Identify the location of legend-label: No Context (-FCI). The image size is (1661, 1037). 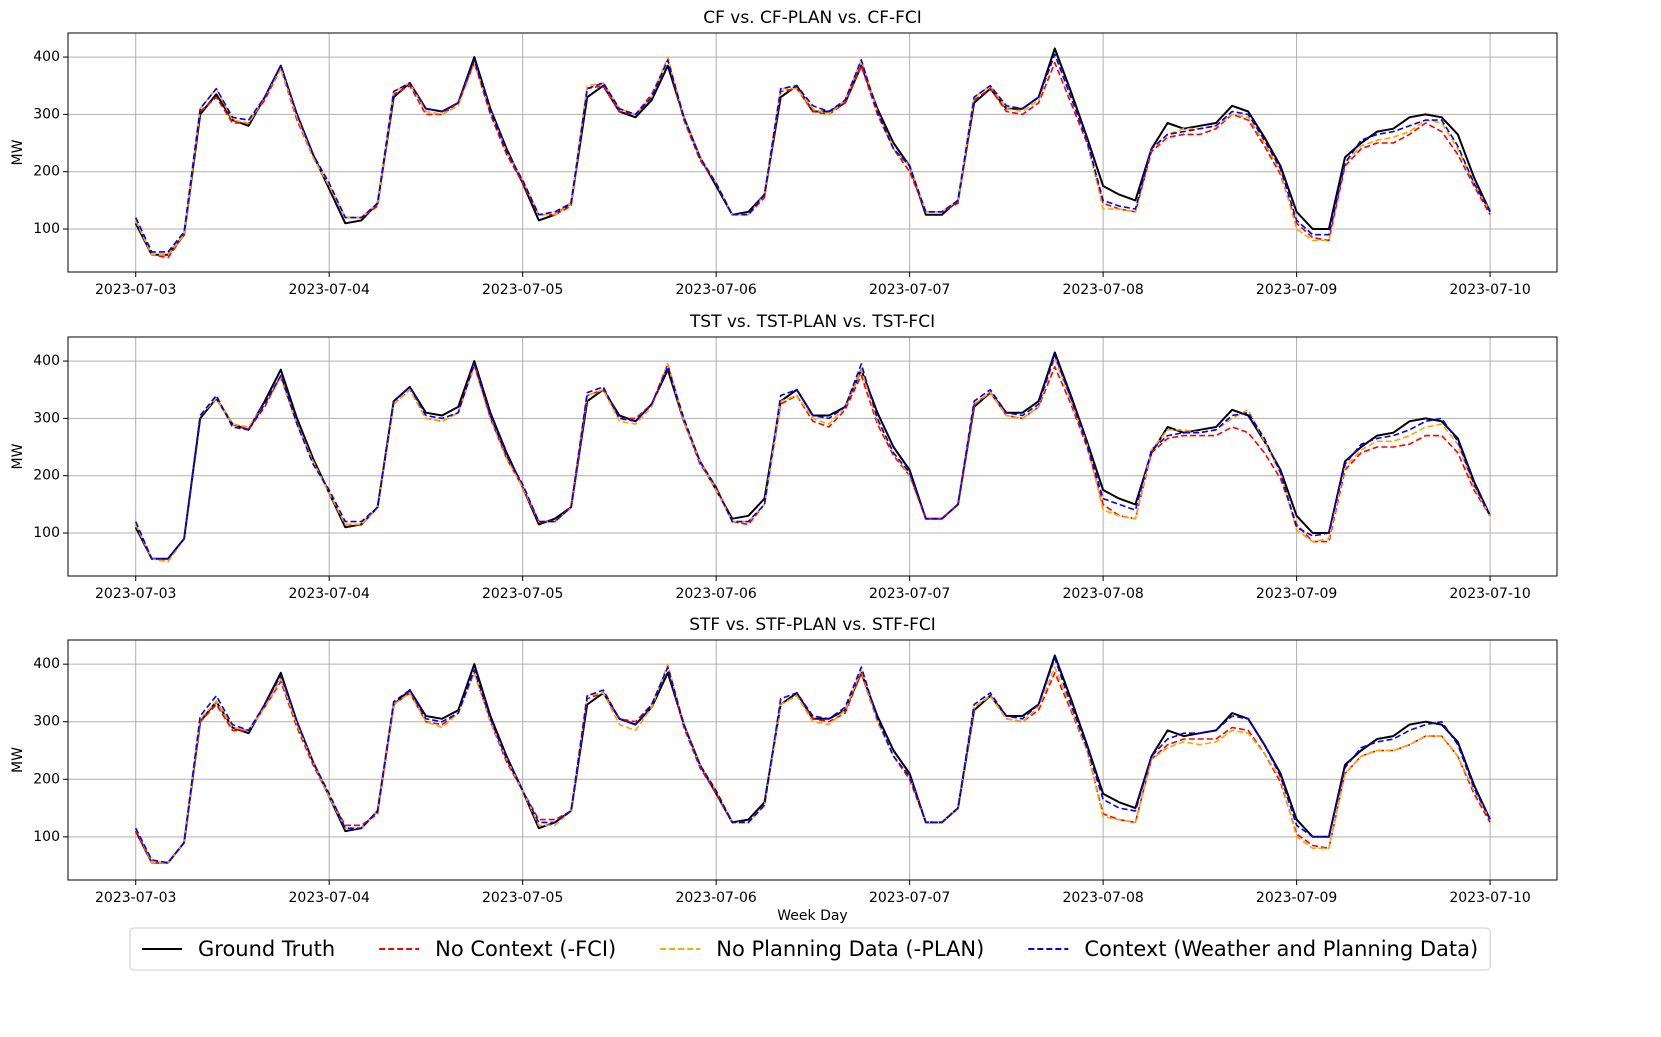
(525, 949).